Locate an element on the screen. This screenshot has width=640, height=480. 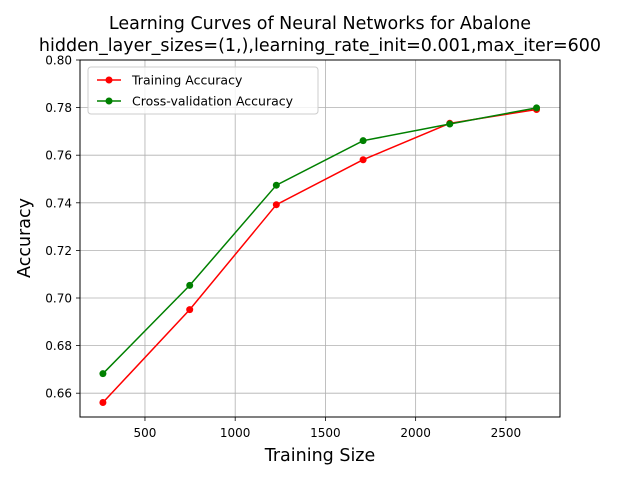
x-tick-label: 1000 is located at coordinates (235, 433).